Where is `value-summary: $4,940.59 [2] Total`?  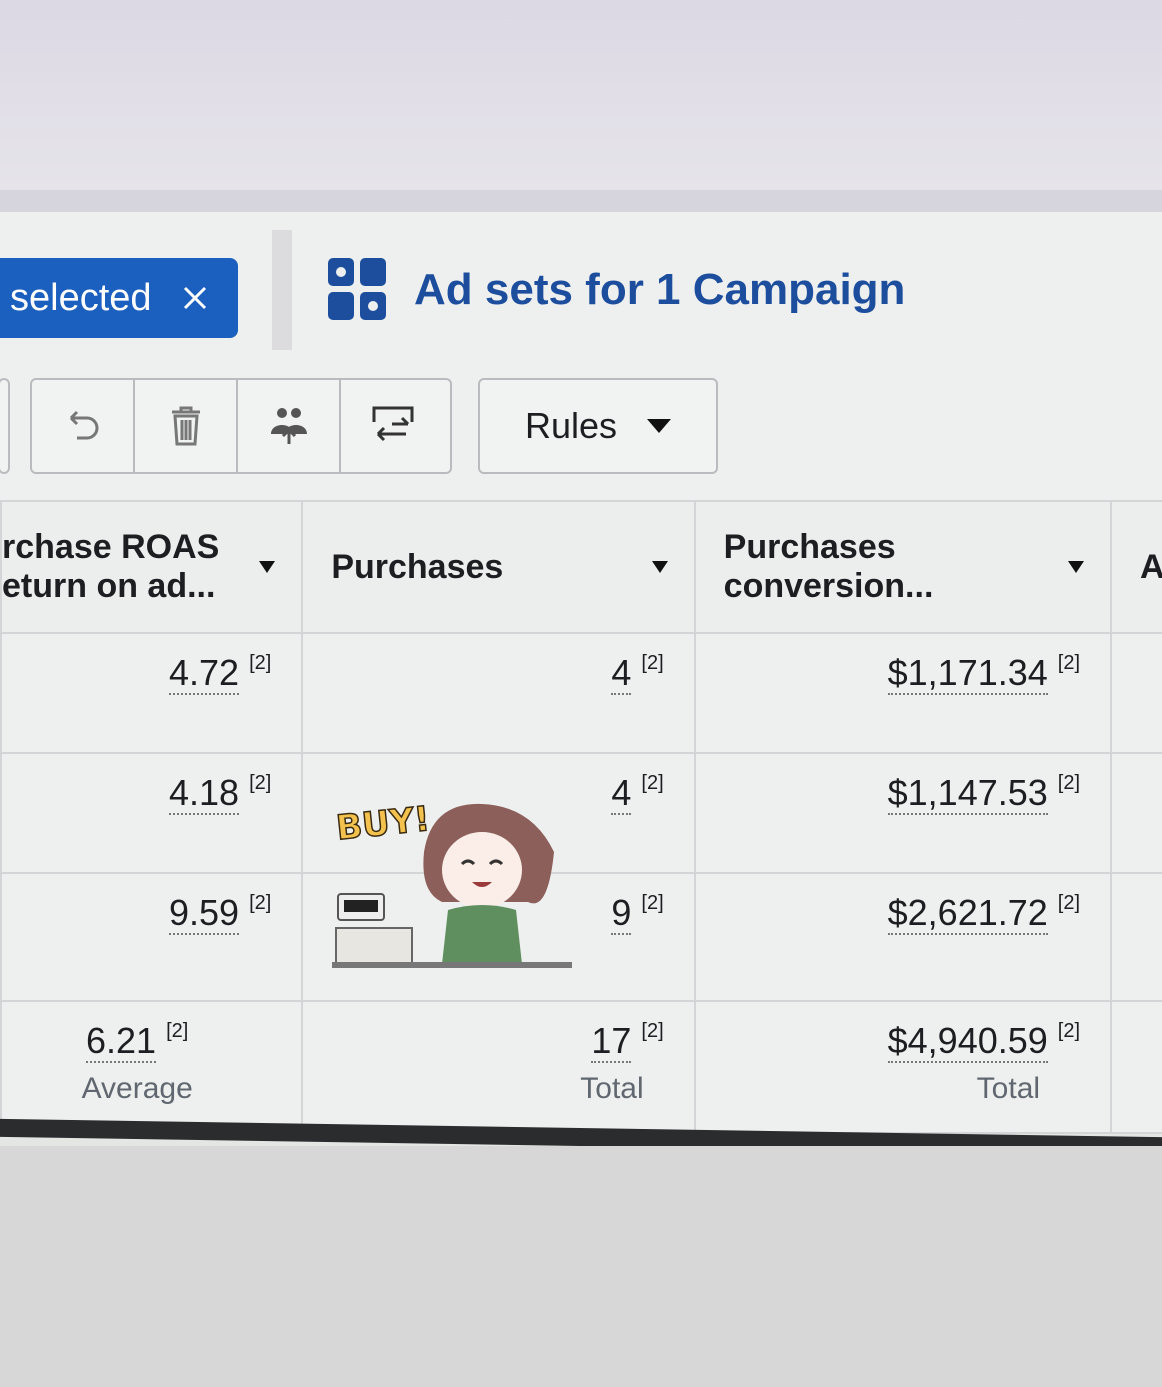
value-summary: $4,940.59 [2] Total is located at coordinates (903, 1067).